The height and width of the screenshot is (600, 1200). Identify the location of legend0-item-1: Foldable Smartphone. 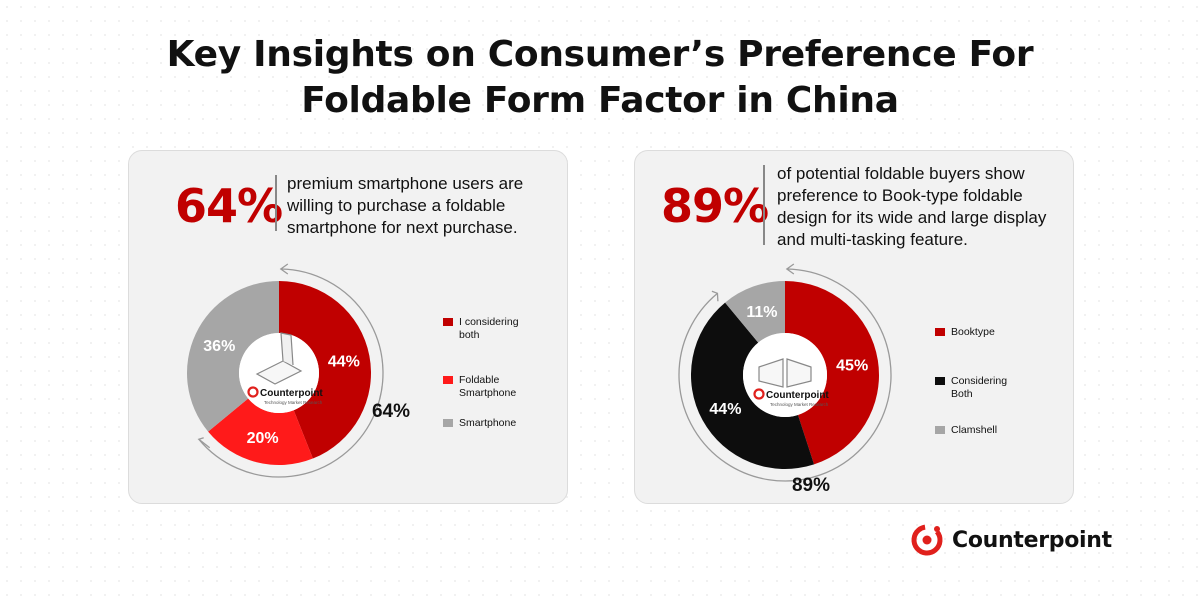
(491, 387).